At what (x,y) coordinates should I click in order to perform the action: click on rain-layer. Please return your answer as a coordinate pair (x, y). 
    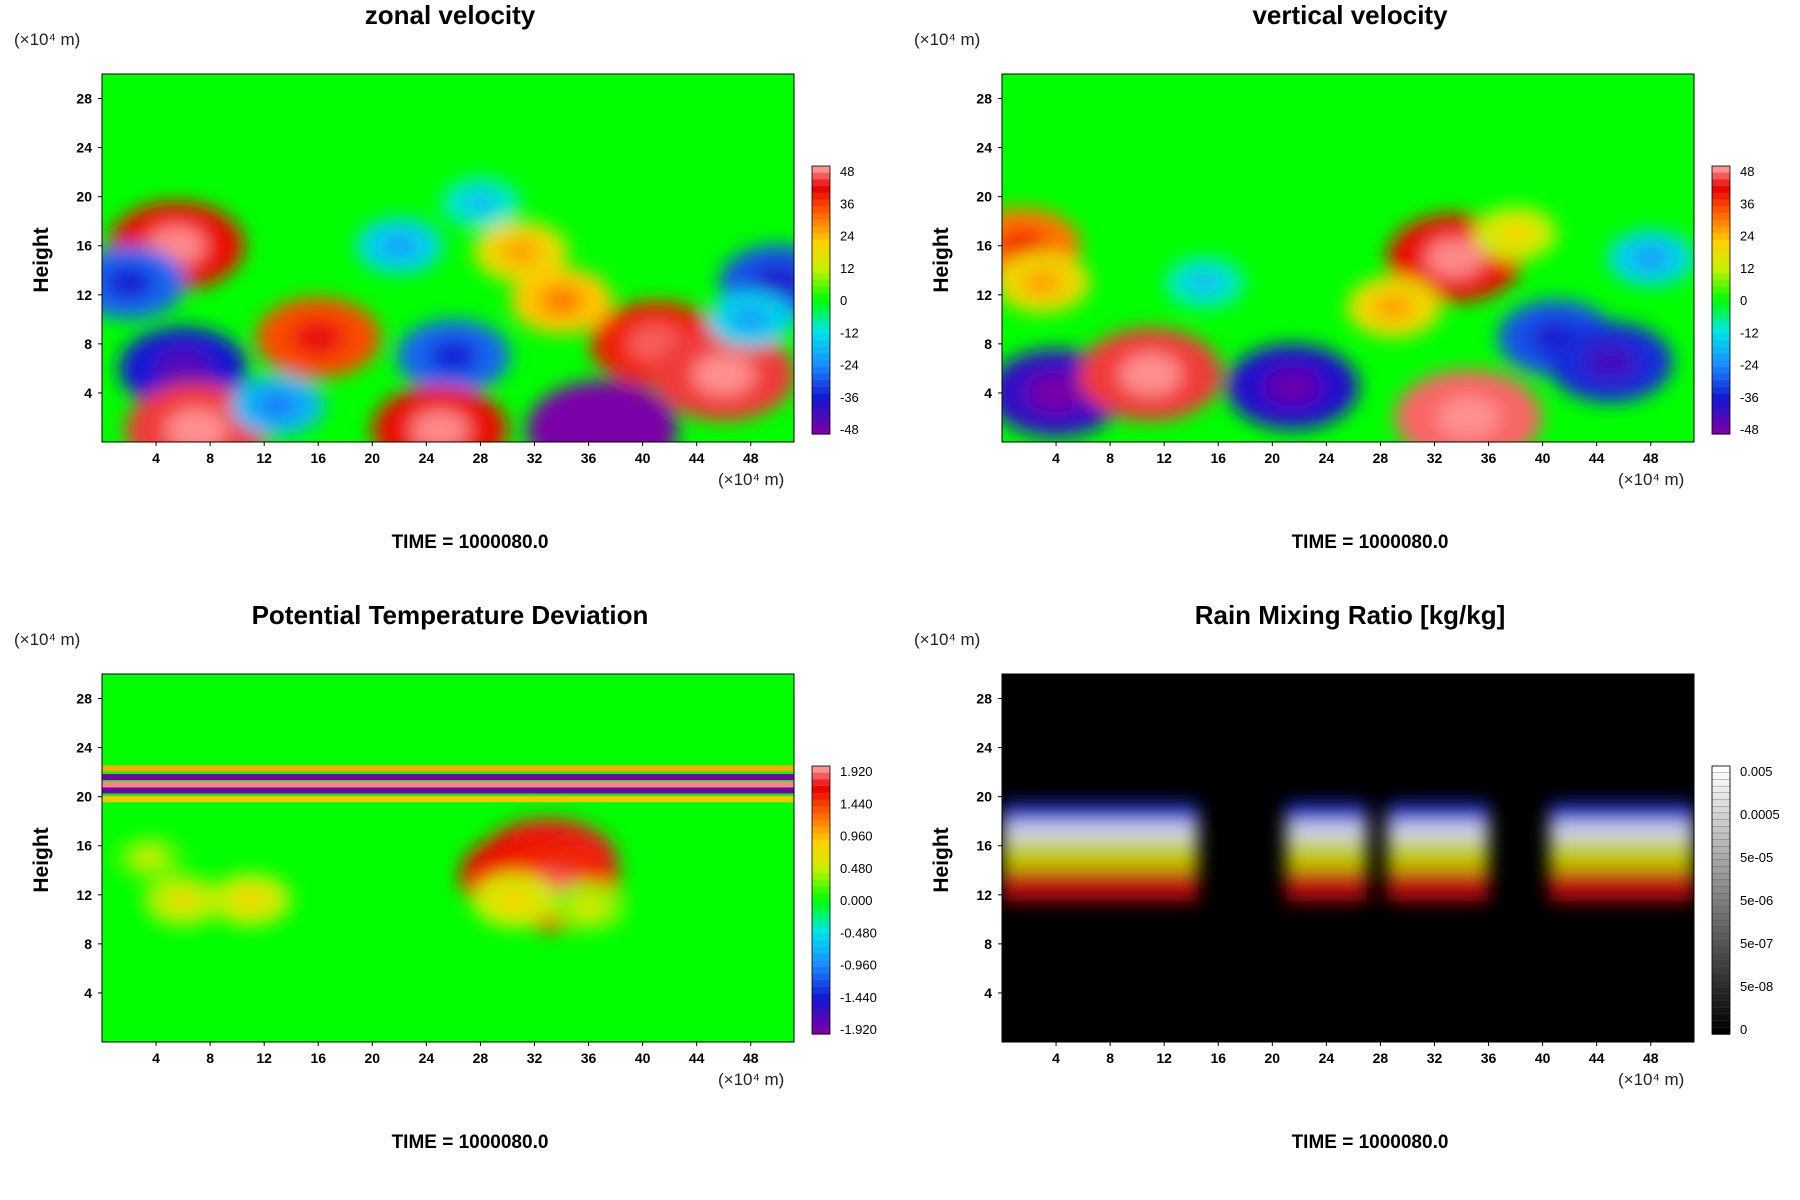
    Looking at the image, I should click on (1326, 856).